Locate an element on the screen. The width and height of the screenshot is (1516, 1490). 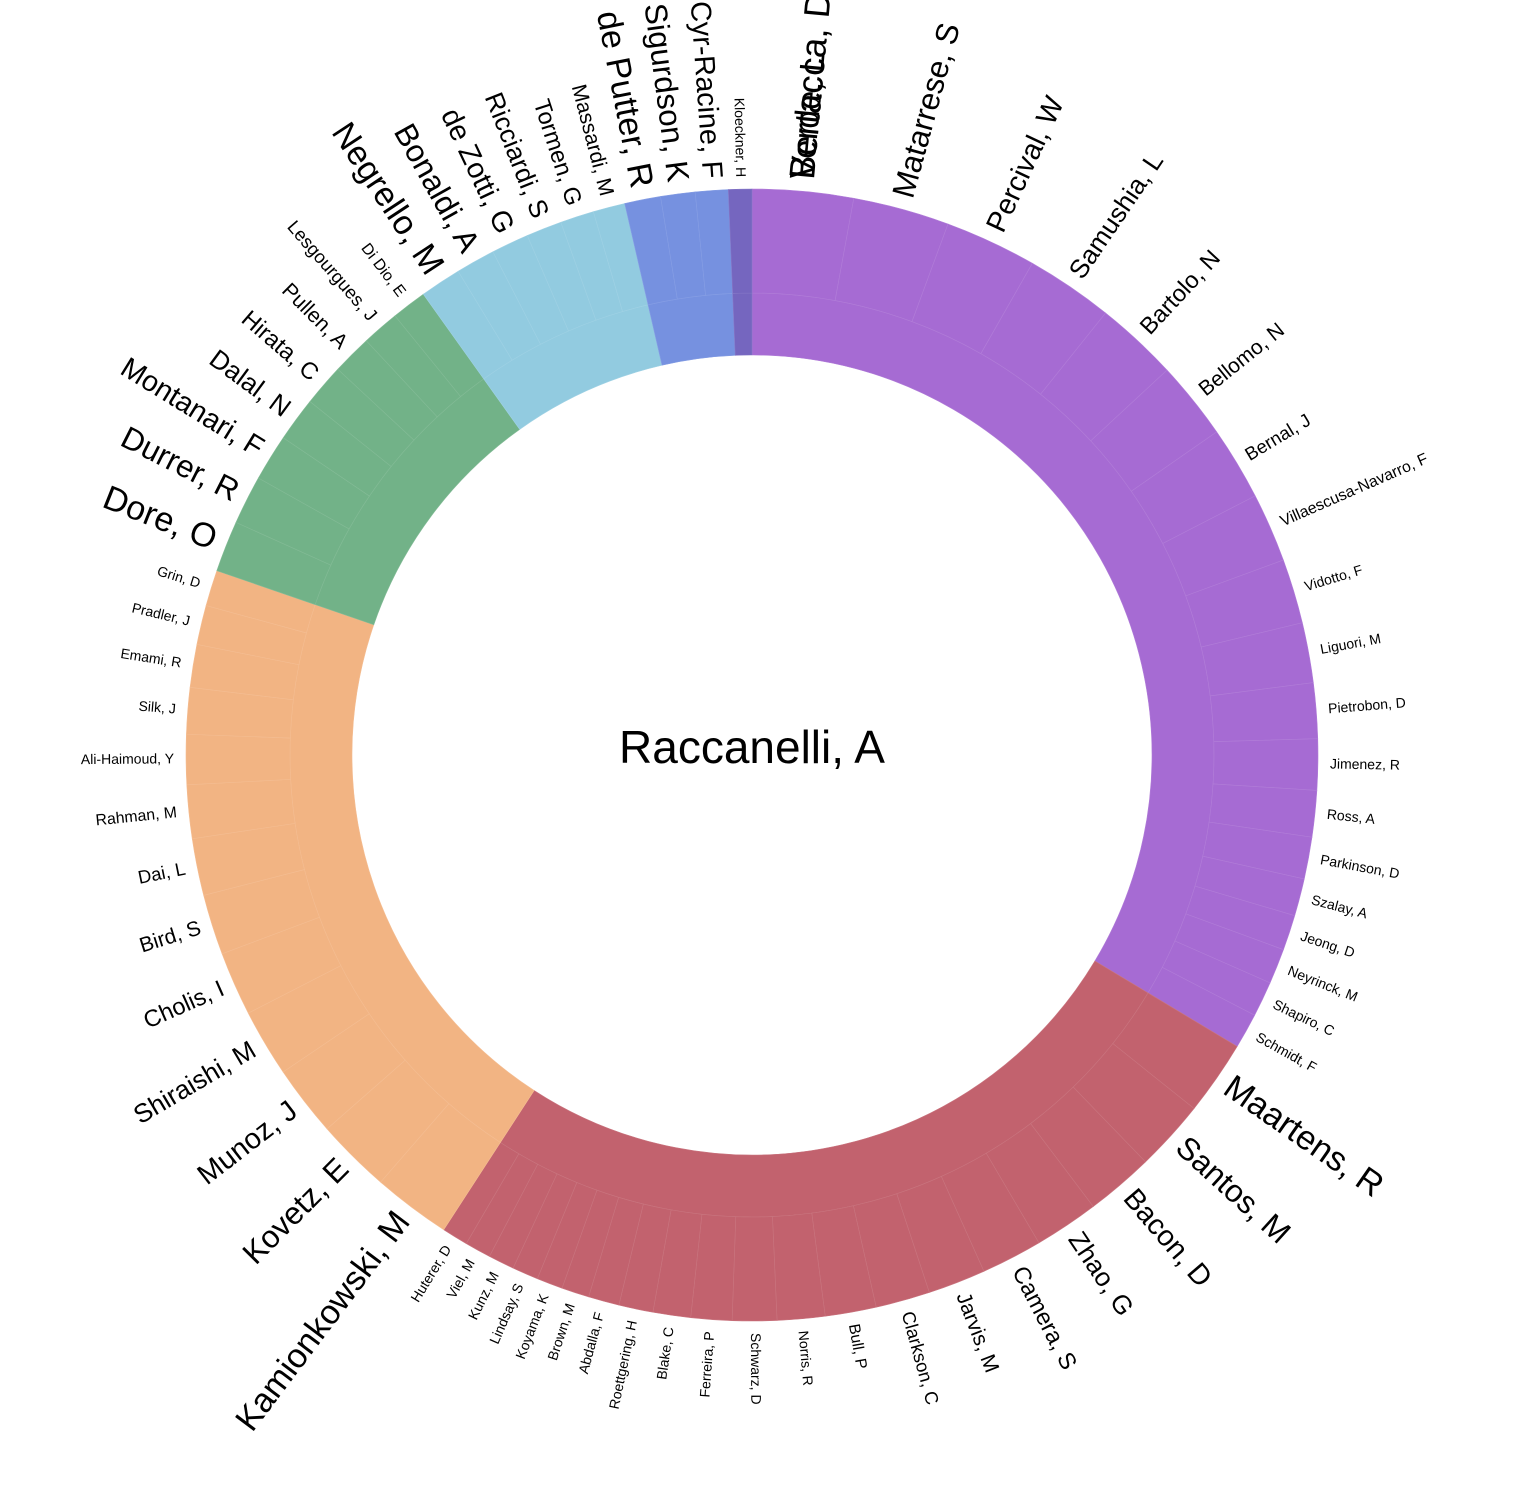
author-label: Munoz, J is located at coordinates (248, 1143).